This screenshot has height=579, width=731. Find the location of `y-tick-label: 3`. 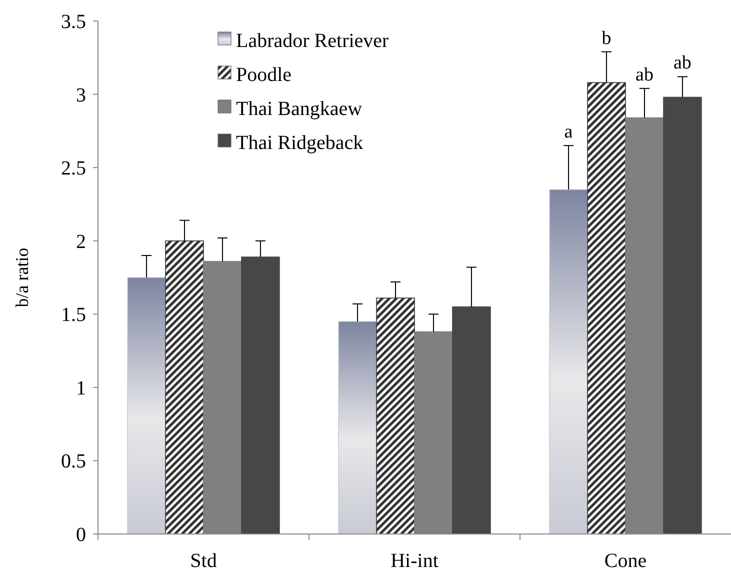

y-tick-label: 3 is located at coordinates (81, 95).